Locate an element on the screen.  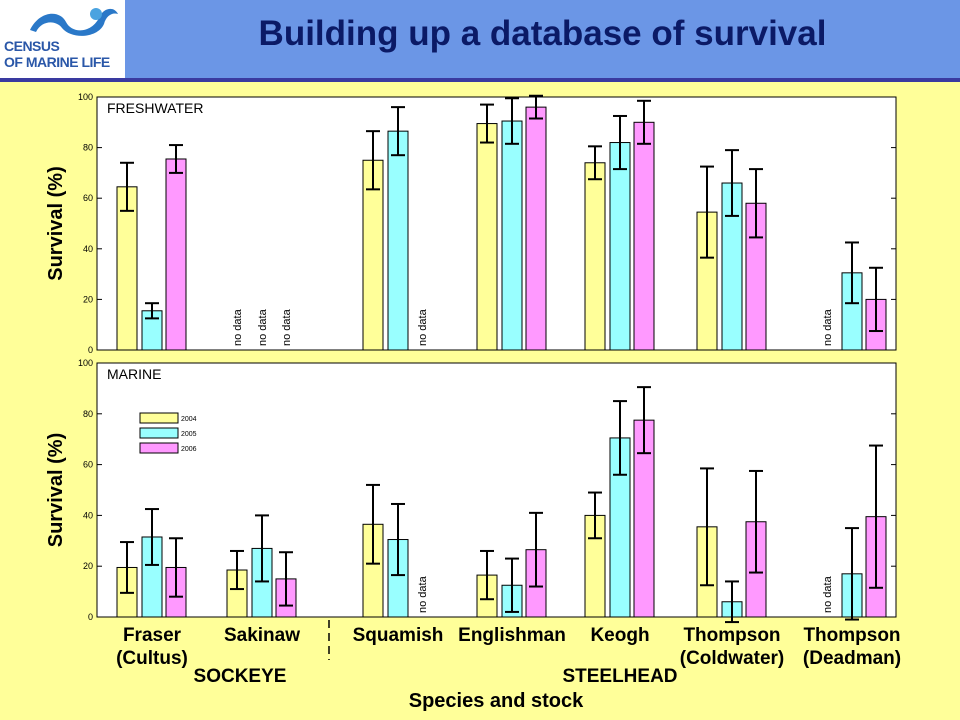
legend-swatch-2005 is located at coordinates (159, 433).